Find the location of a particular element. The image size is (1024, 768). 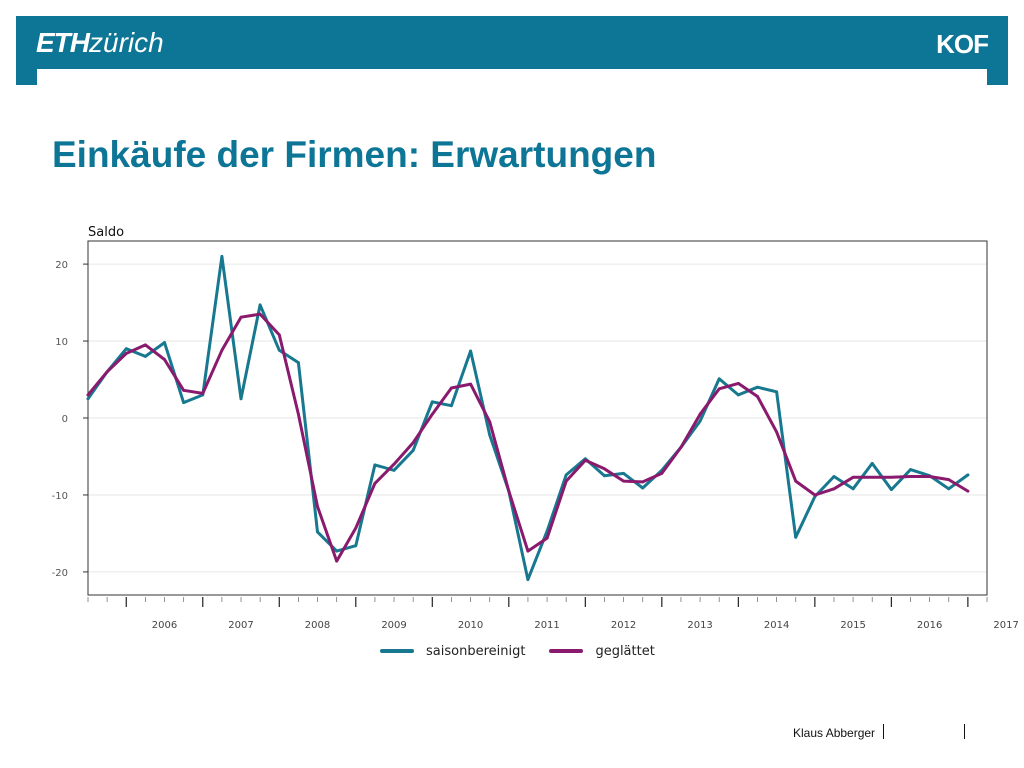

header-bar is located at coordinates (512, 42).